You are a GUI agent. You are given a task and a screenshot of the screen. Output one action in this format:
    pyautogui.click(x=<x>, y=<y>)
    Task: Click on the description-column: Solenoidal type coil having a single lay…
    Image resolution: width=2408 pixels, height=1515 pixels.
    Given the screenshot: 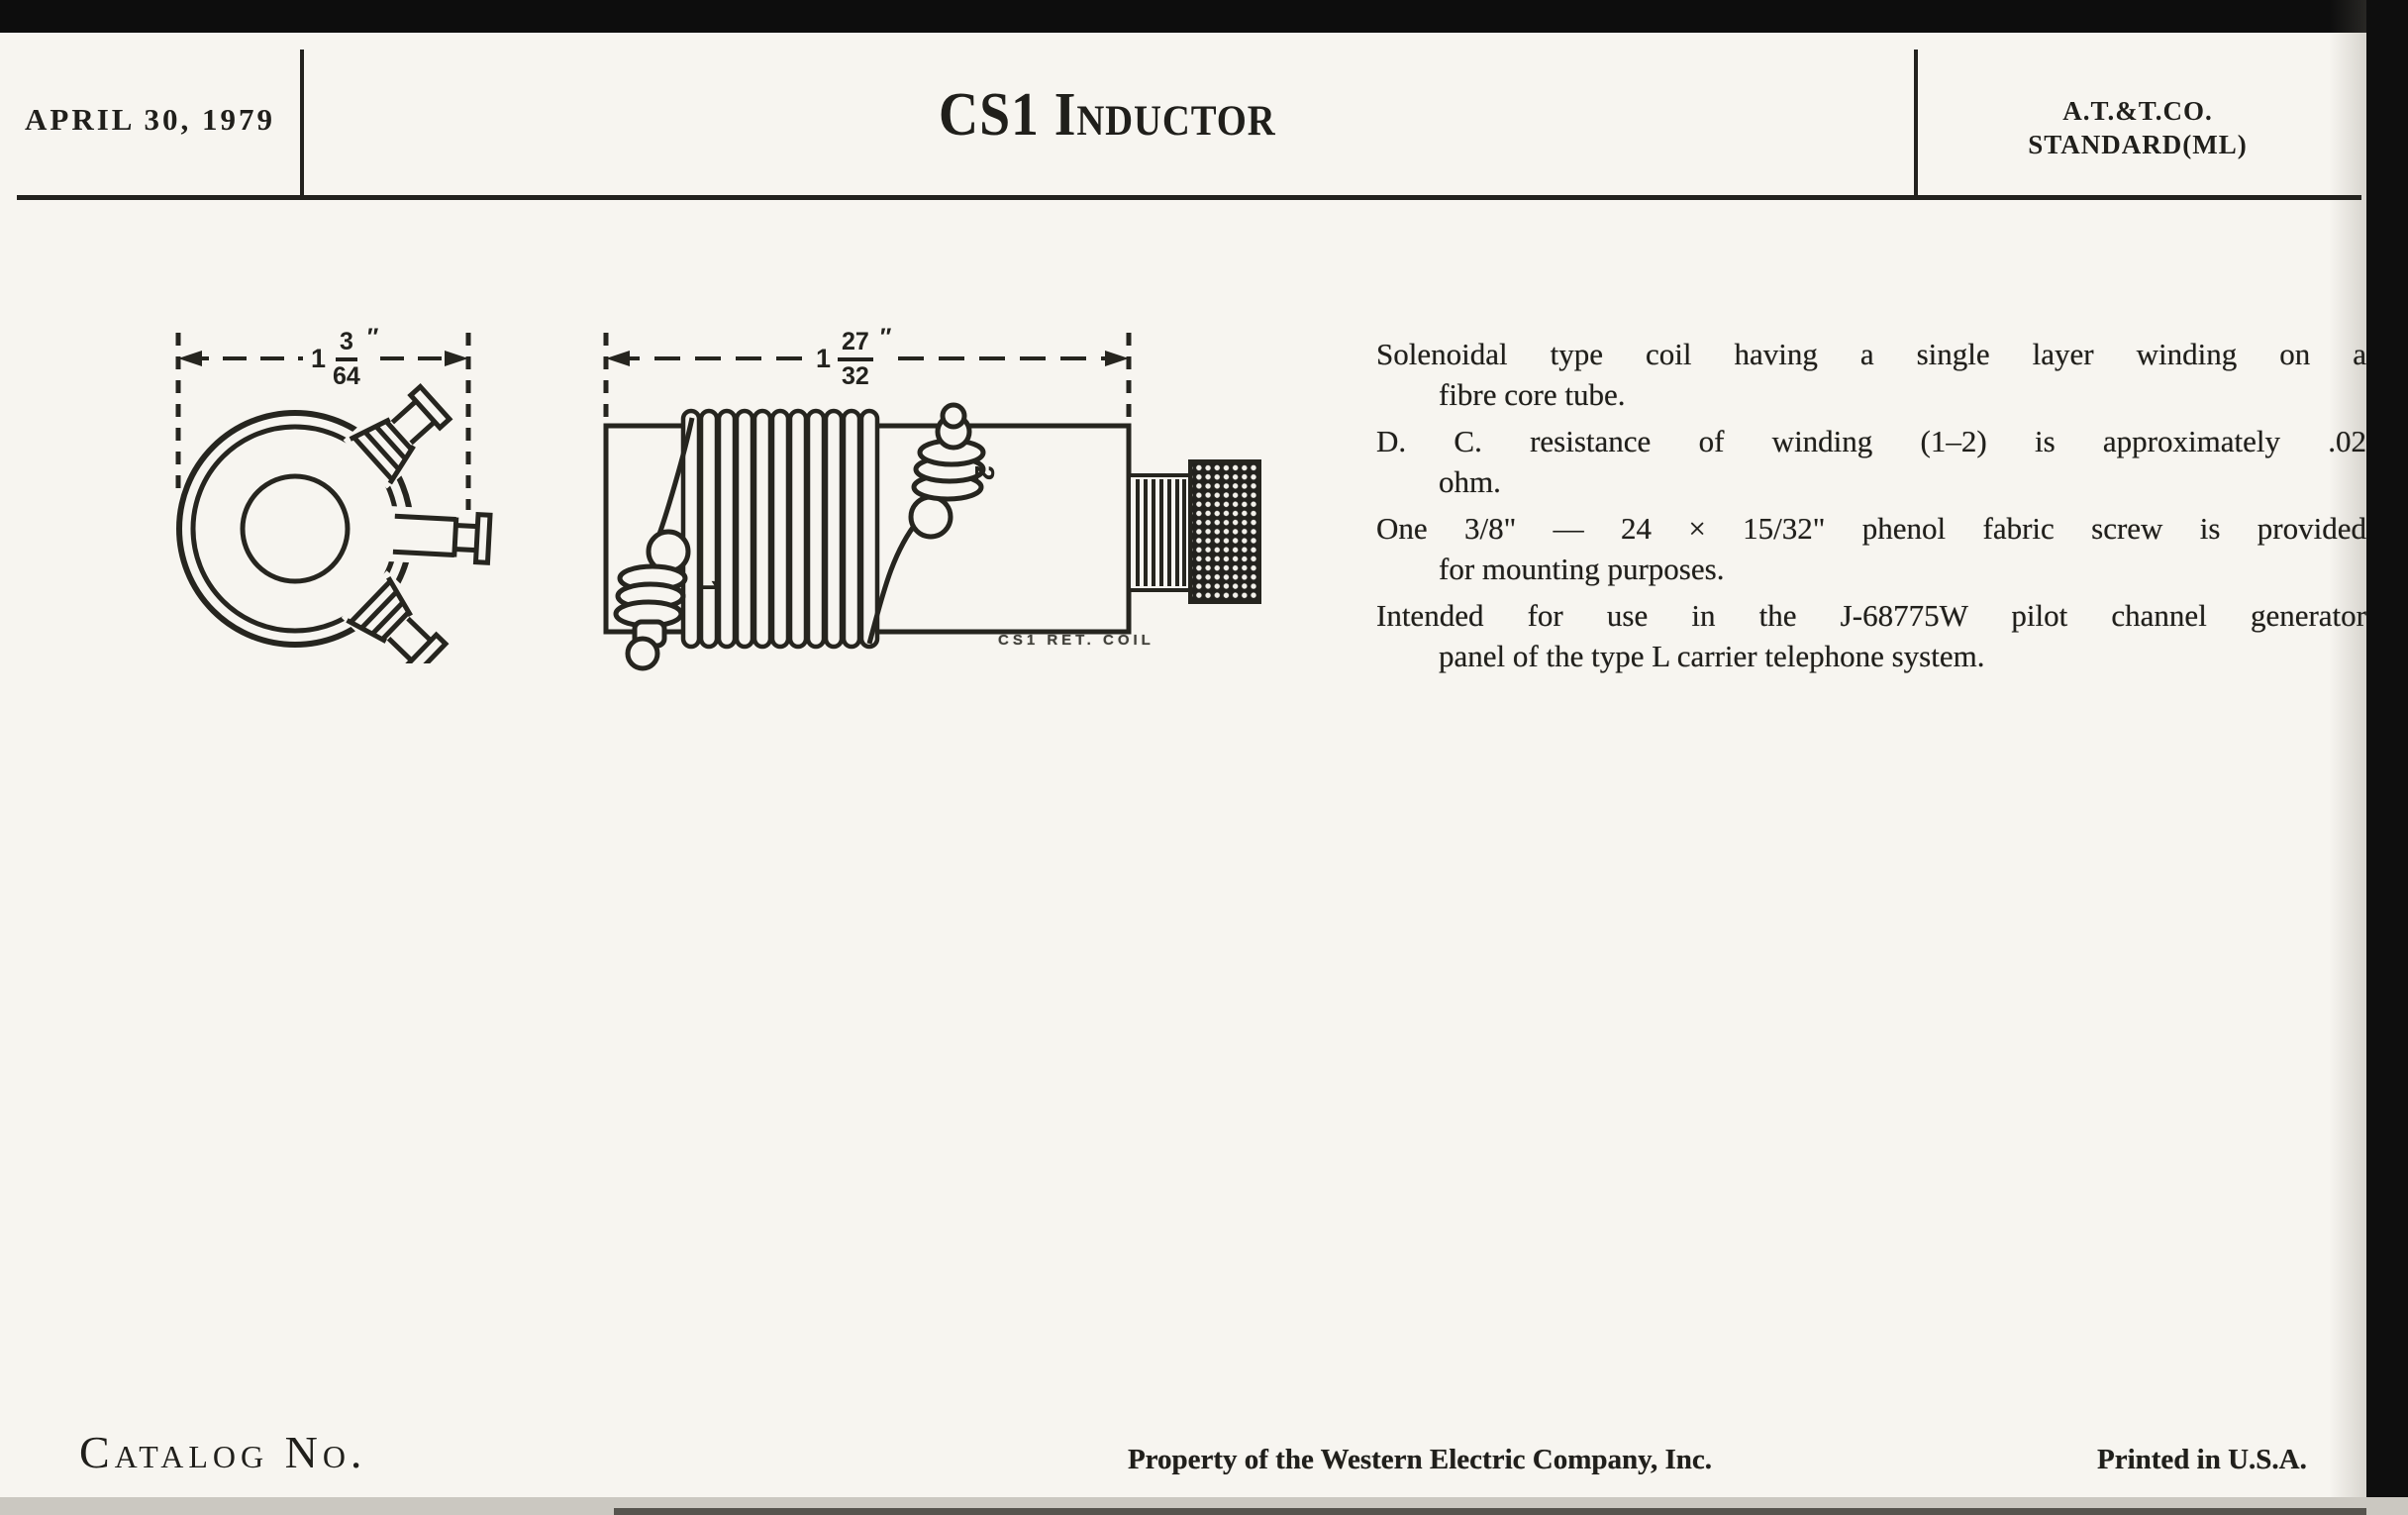 What is the action you would take?
    pyautogui.click(x=1871, y=508)
    